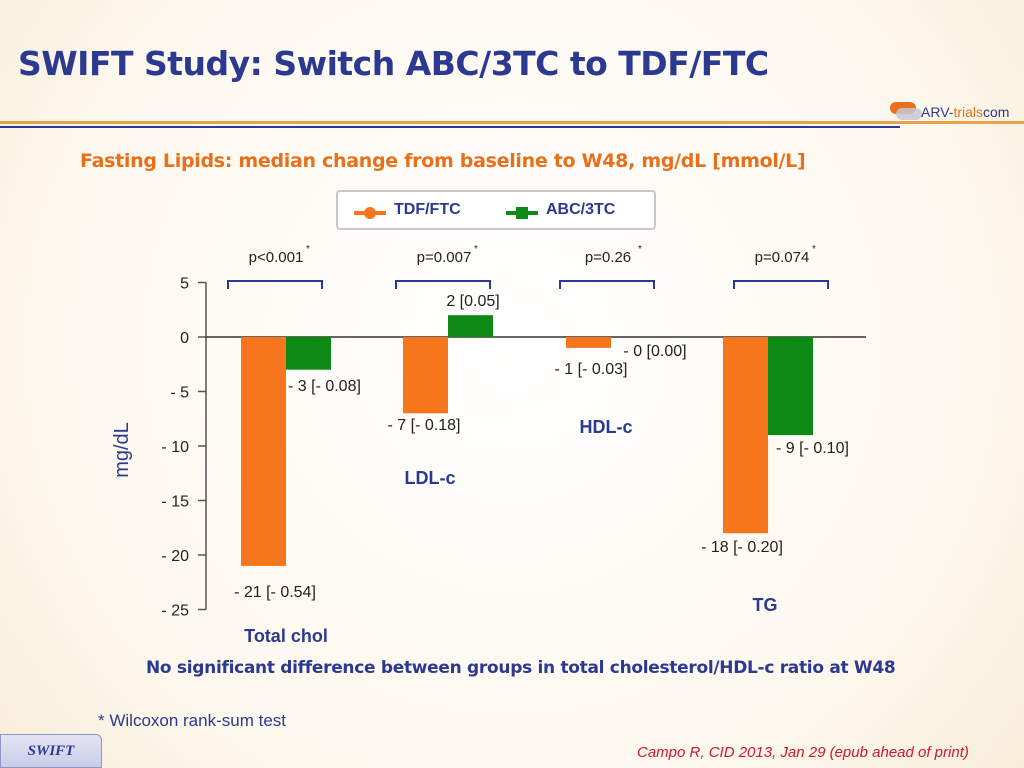 The height and width of the screenshot is (768, 1024). Describe the element at coordinates (581, 209) in the screenshot. I see `legend-label-abc-3tc: ABC/3TC` at that location.